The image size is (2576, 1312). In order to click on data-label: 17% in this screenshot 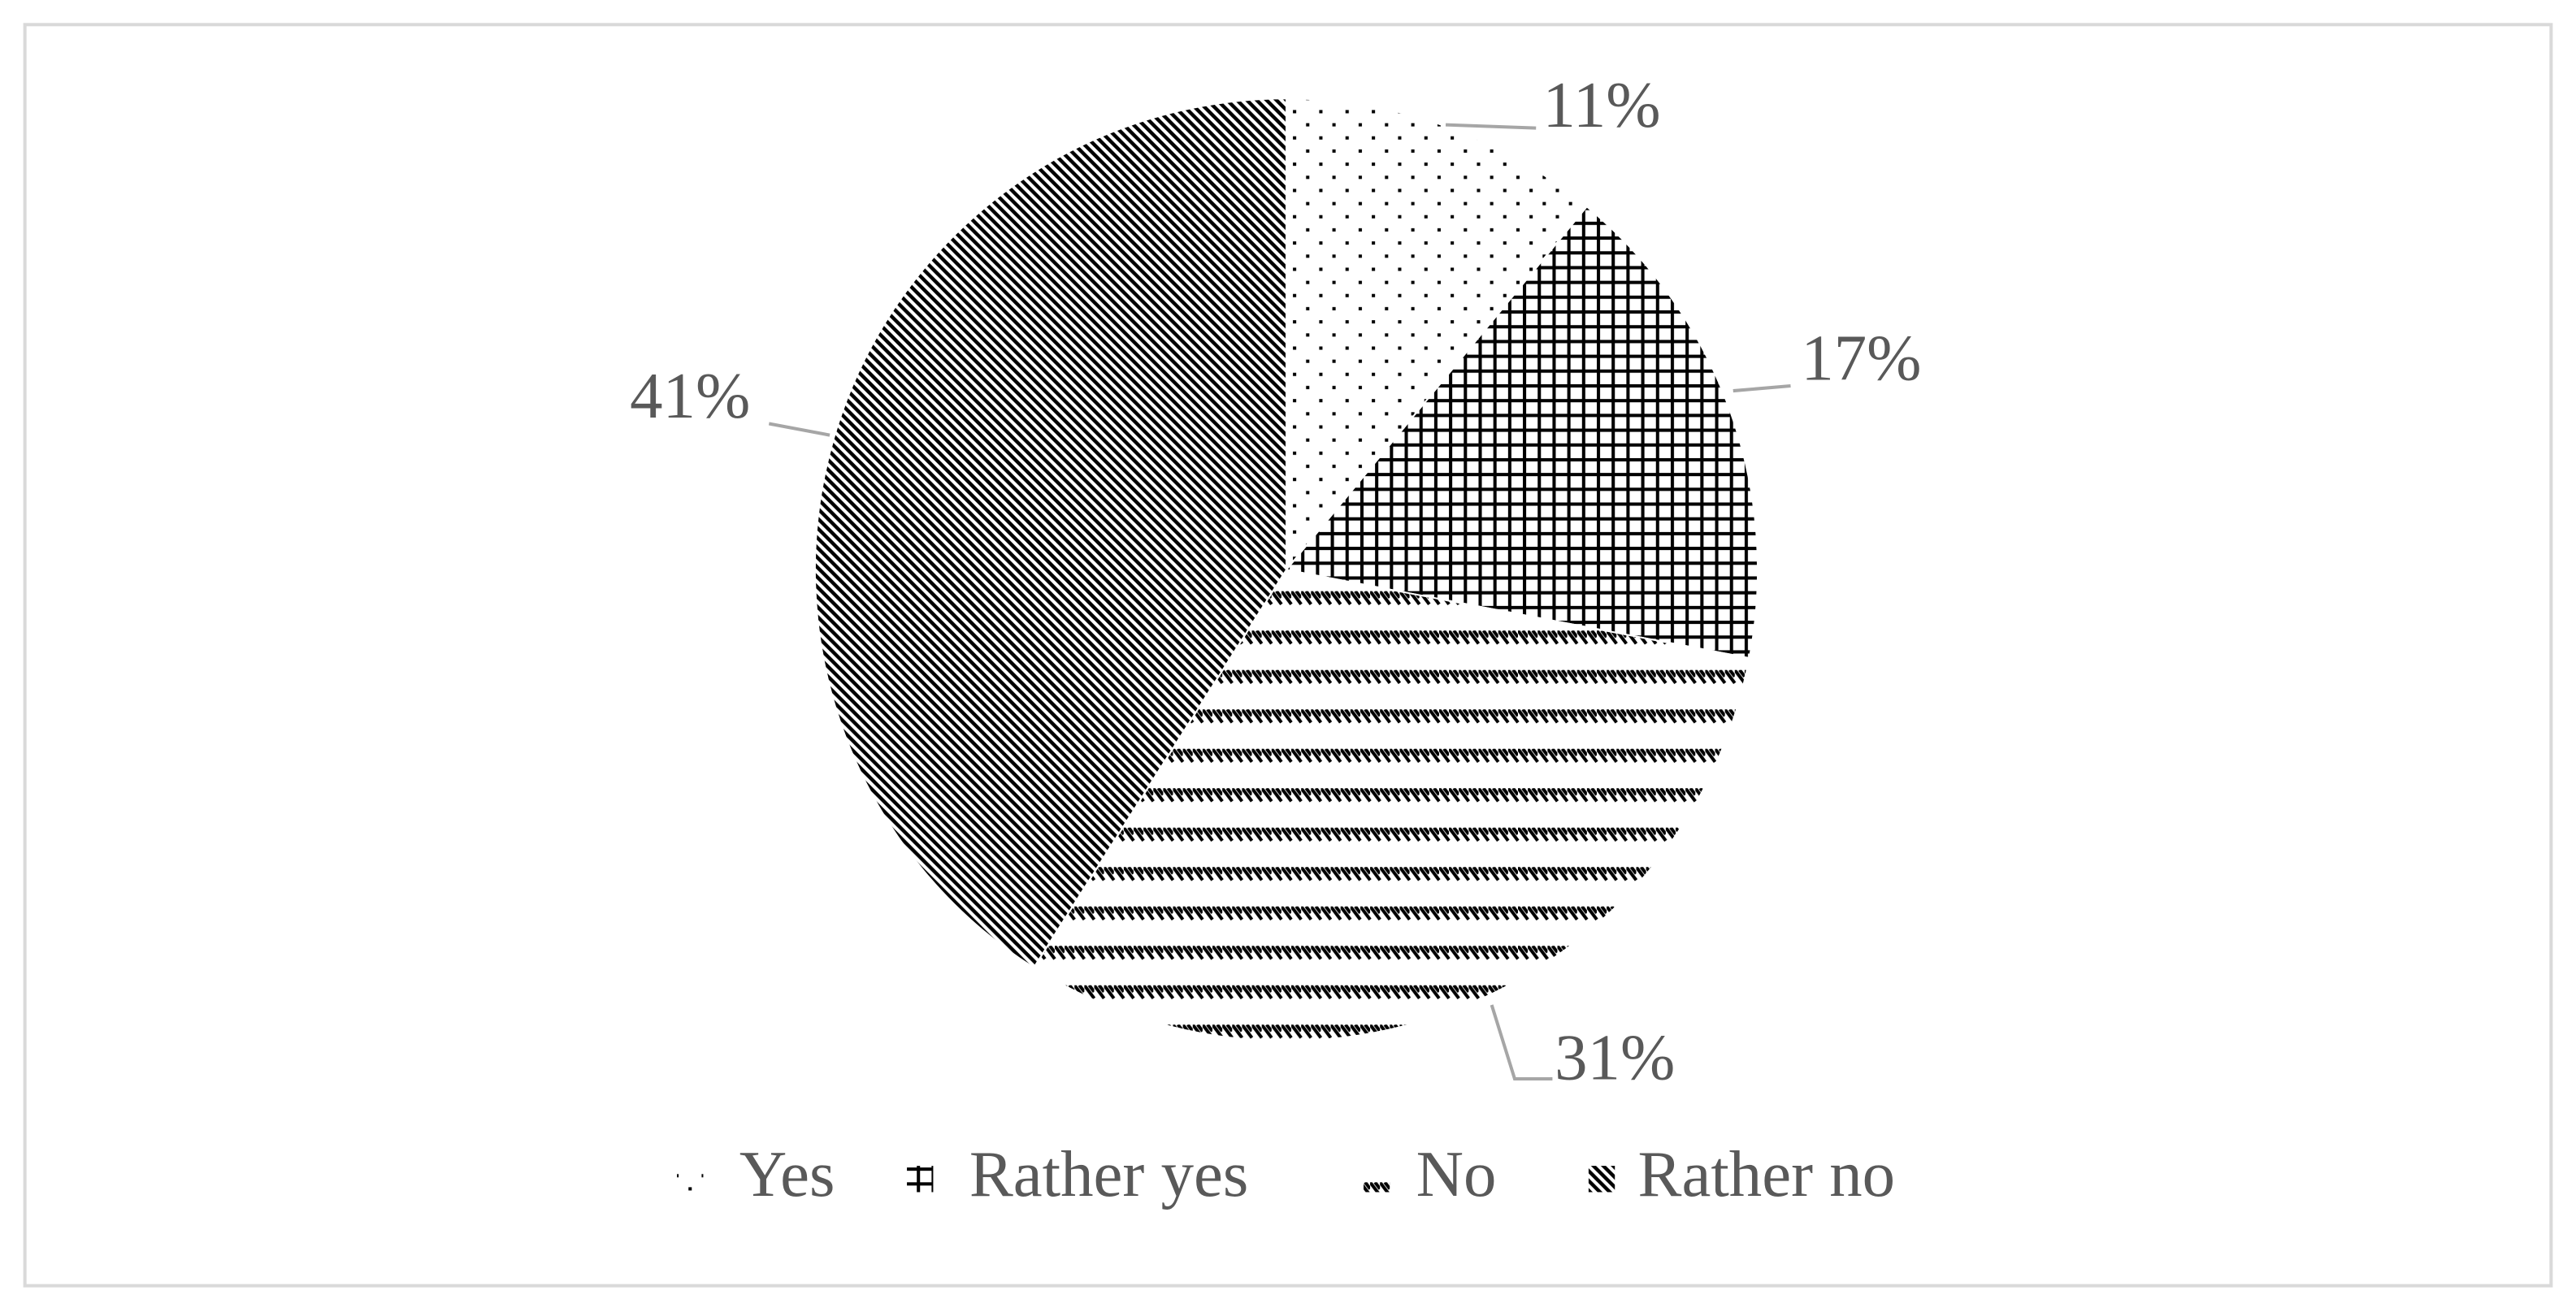, I will do `click(1861, 358)`.